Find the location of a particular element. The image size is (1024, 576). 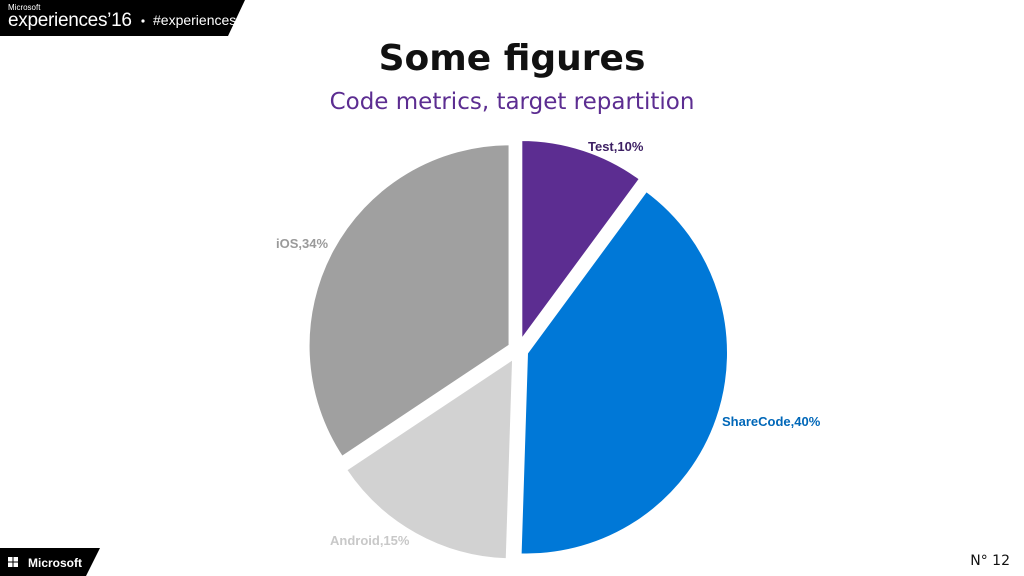

pie-slice-android is located at coordinates (429, 458).